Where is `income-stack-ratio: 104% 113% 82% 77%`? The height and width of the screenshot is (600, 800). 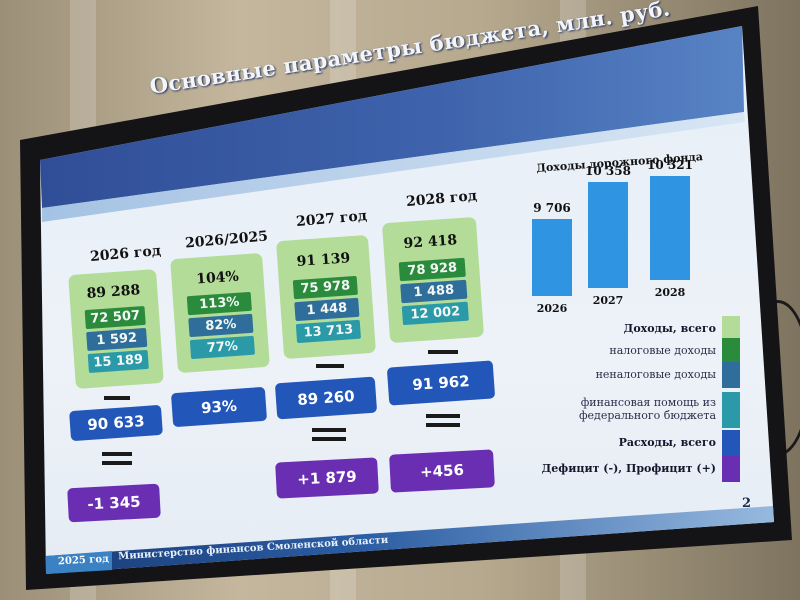 income-stack-ratio: 104% 113% 82% 77% is located at coordinates (220, 313).